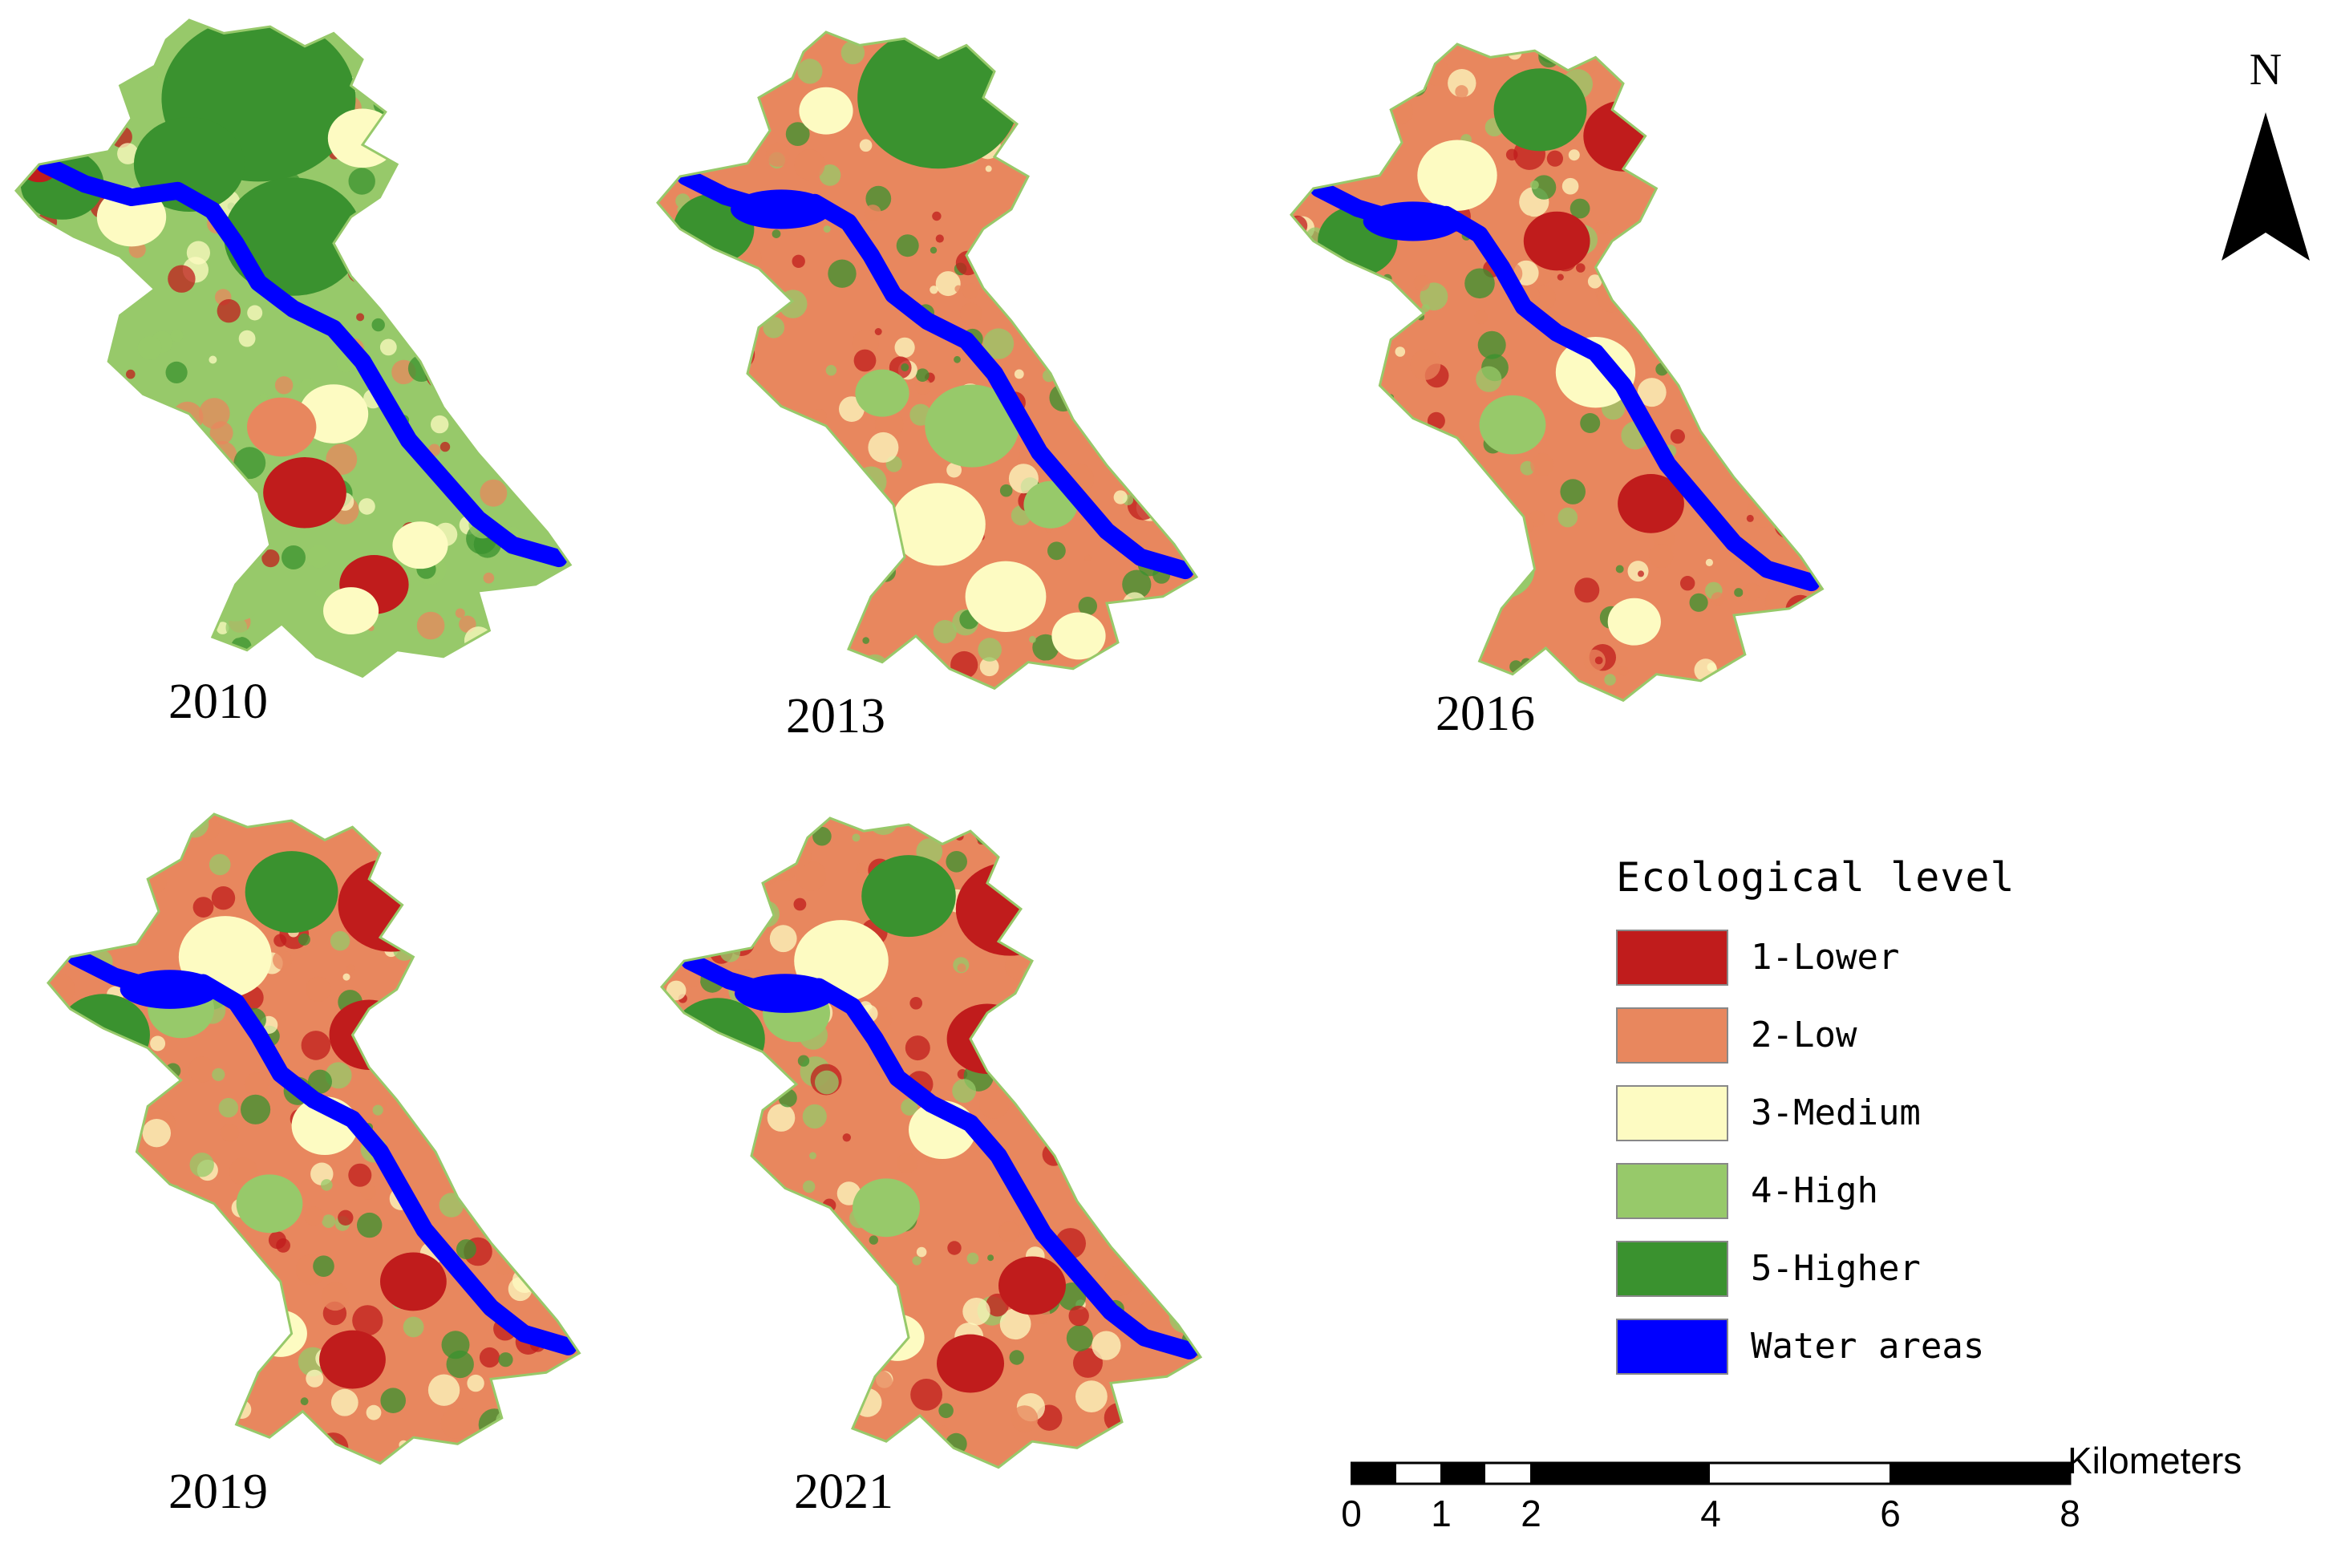 The width and height of the screenshot is (2333, 1568). I want to click on map-zone-high, so click(1512, 425).